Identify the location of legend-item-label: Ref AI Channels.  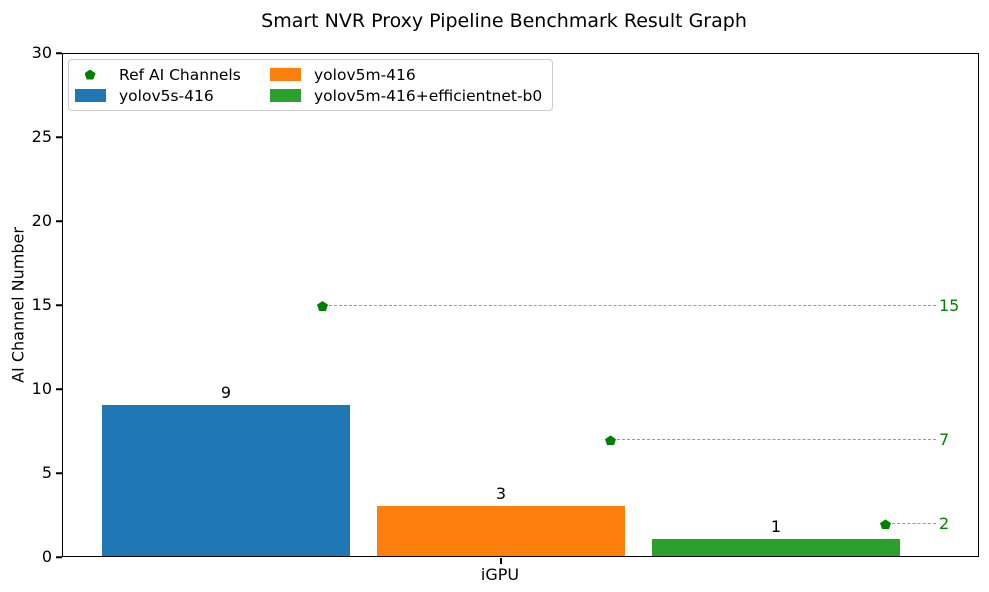
(180, 74).